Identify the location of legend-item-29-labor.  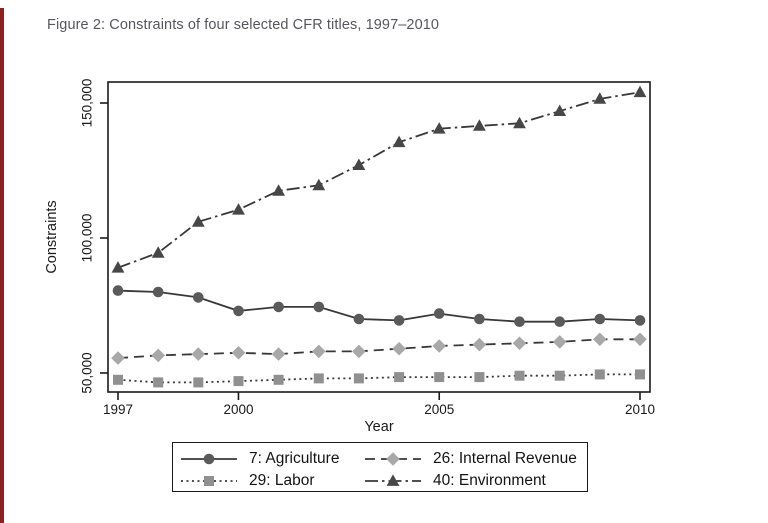
(209, 481).